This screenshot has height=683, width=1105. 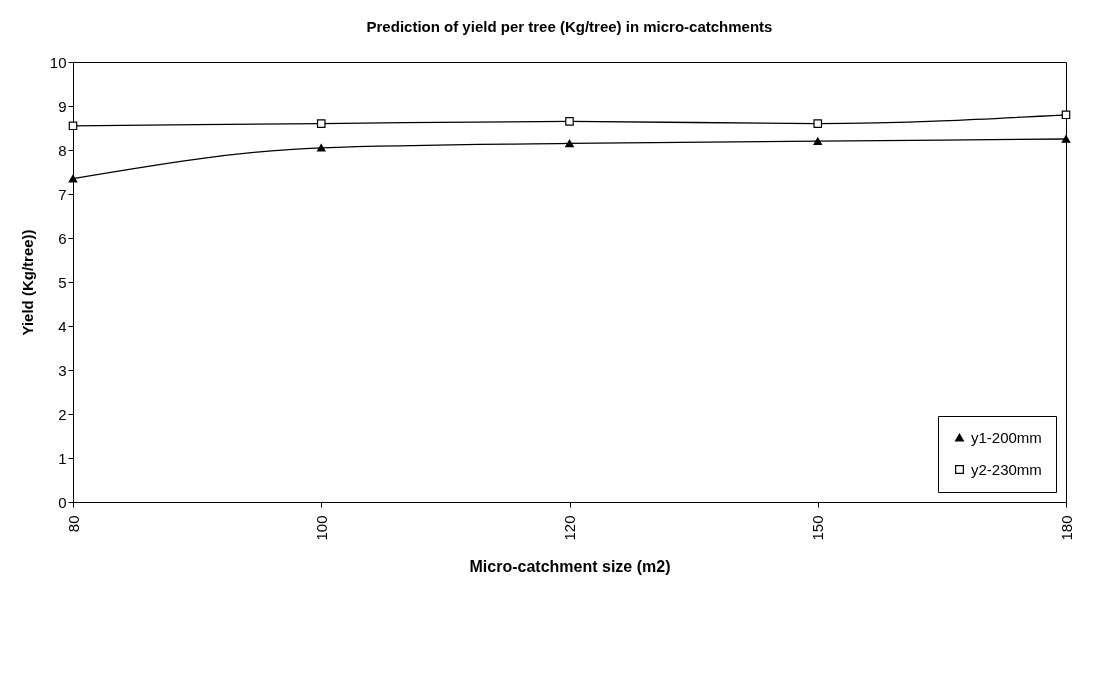 I want to click on y-tick-label: 6, so click(x=62, y=238).